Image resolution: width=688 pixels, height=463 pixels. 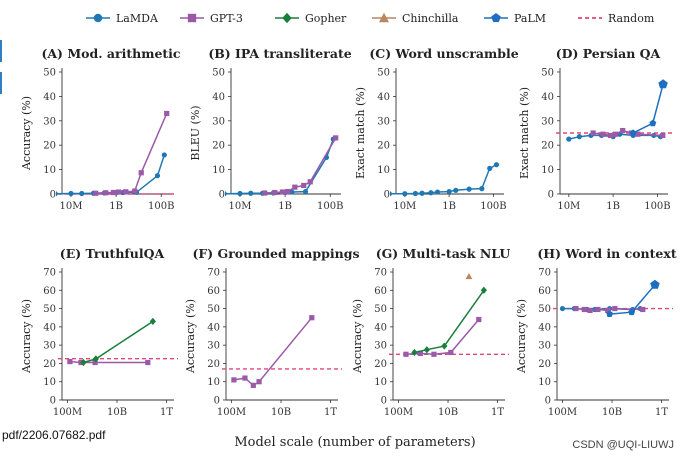 I want to click on panel-title: (G) Multi-task NLU, so click(x=443, y=253).